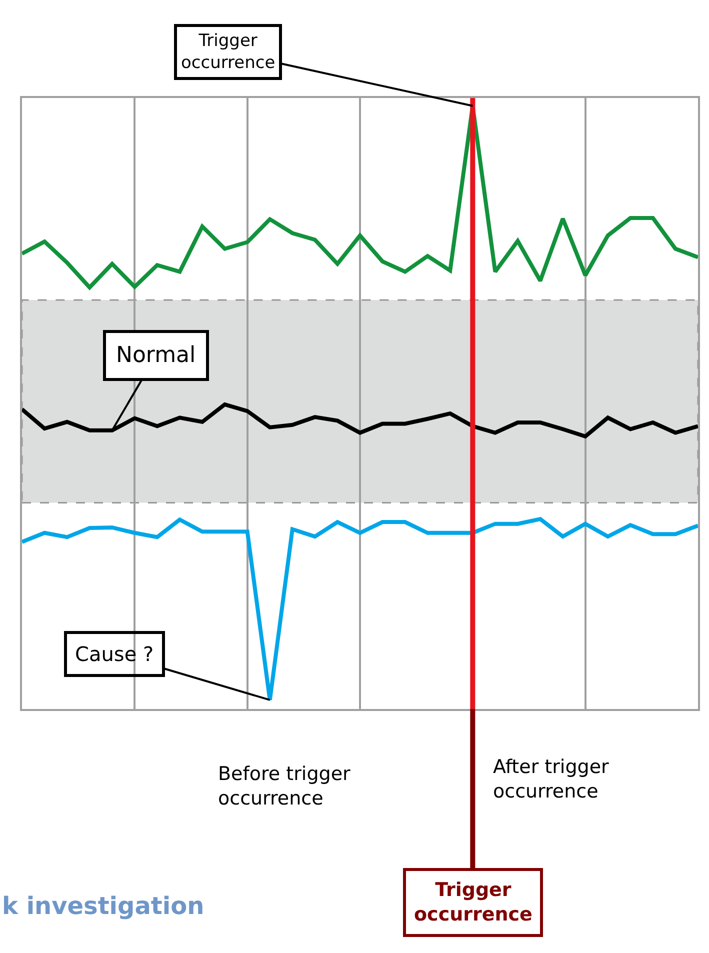  What do you see at coordinates (156, 355) in the screenshot?
I see `annotation: Normal` at bounding box center [156, 355].